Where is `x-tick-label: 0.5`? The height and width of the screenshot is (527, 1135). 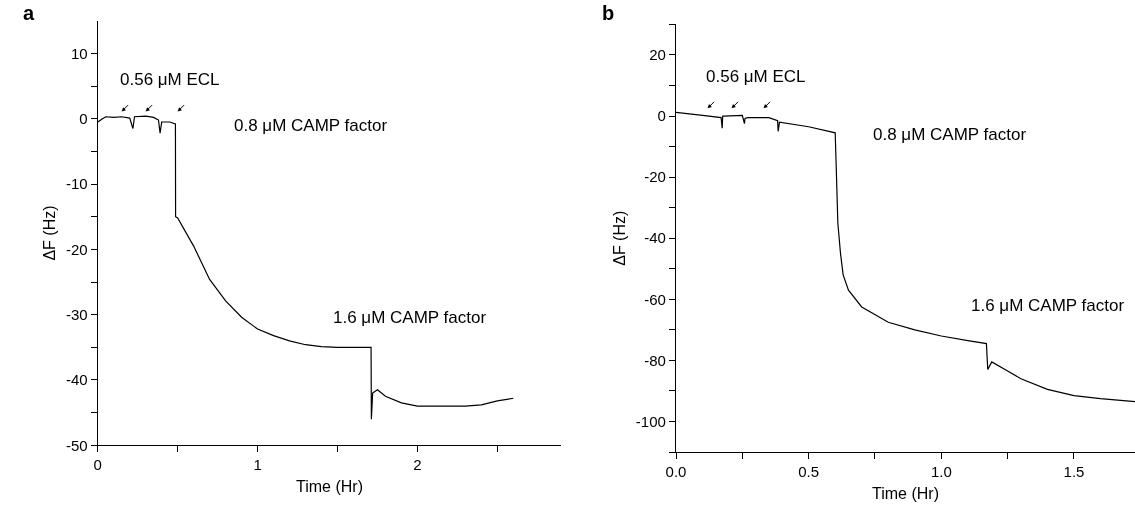
x-tick-label: 0.5 is located at coordinates (809, 472).